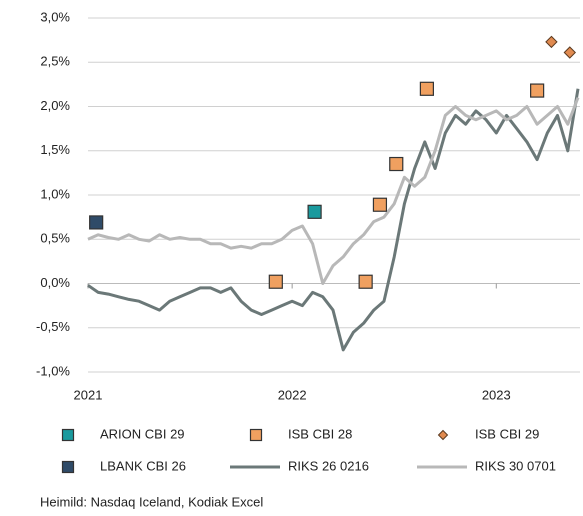 This screenshot has width=583, height=516. I want to click on legend-label: RIKS 30 0701, so click(515, 465).